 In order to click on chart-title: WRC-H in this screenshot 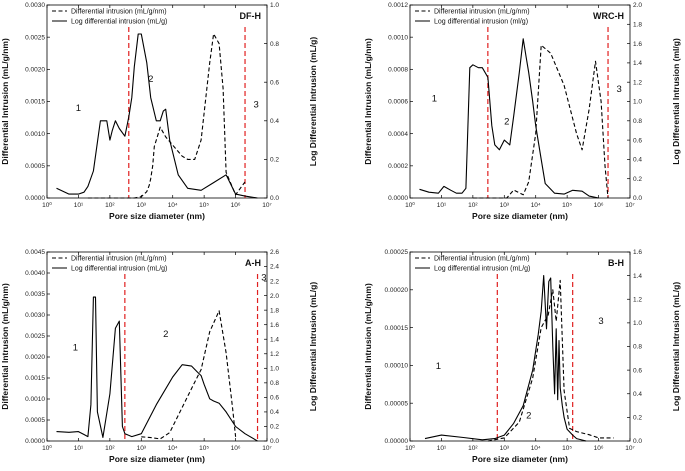, I will do `click(608, 16)`.